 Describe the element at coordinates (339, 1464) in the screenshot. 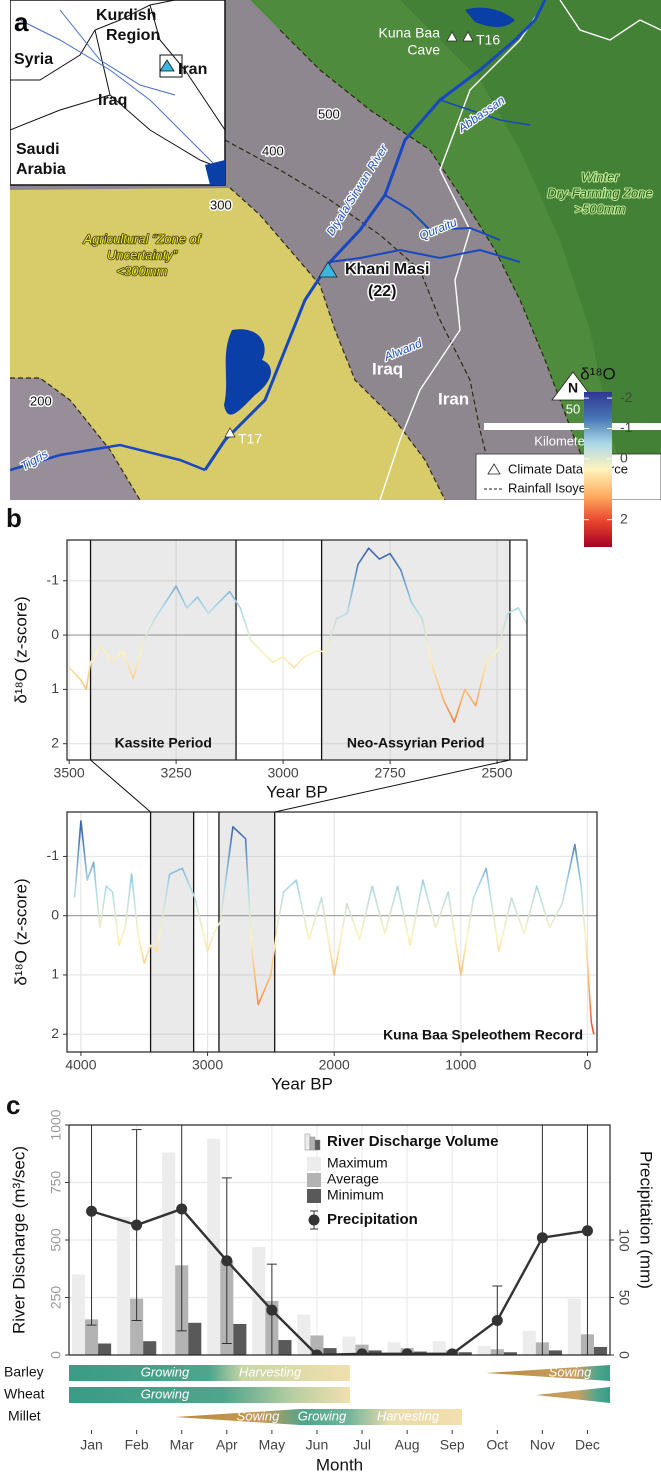

I see `x-axis-label: Month` at that location.